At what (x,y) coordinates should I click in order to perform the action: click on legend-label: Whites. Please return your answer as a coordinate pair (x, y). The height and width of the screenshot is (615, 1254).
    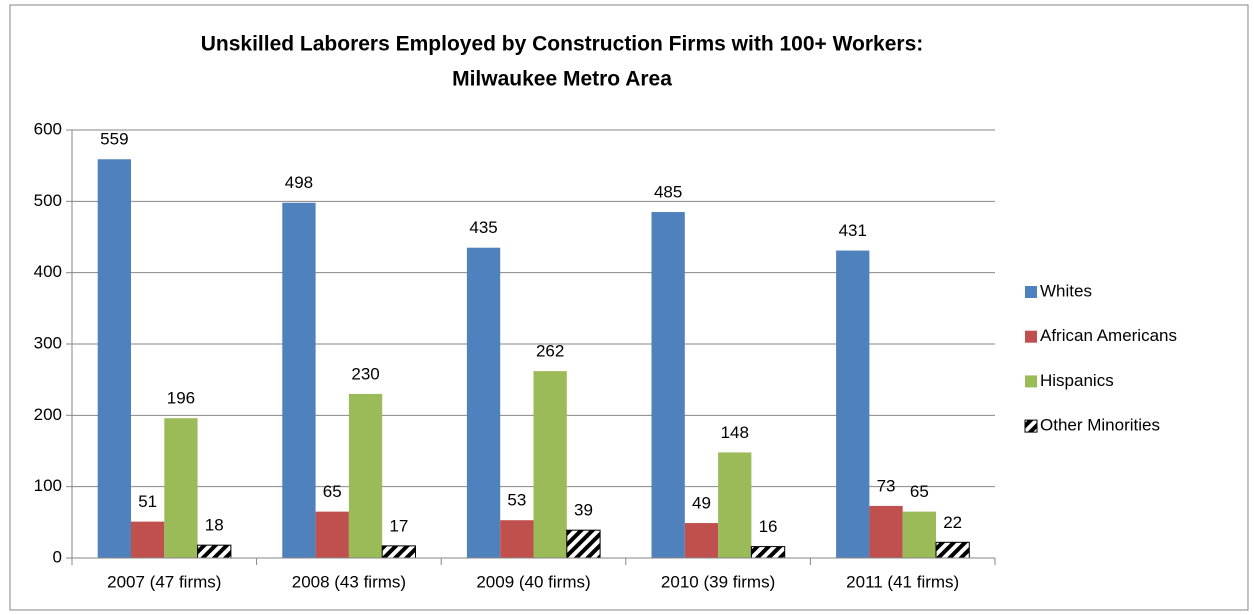
    Looking at the image, I should click on (1066, 290).